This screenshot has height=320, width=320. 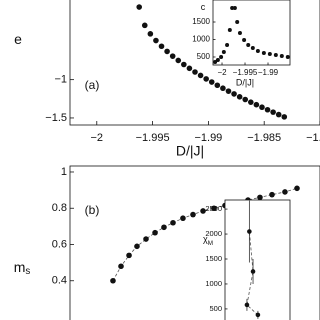 I want to click on y-axis-label: e, so click(x=18, y=39).